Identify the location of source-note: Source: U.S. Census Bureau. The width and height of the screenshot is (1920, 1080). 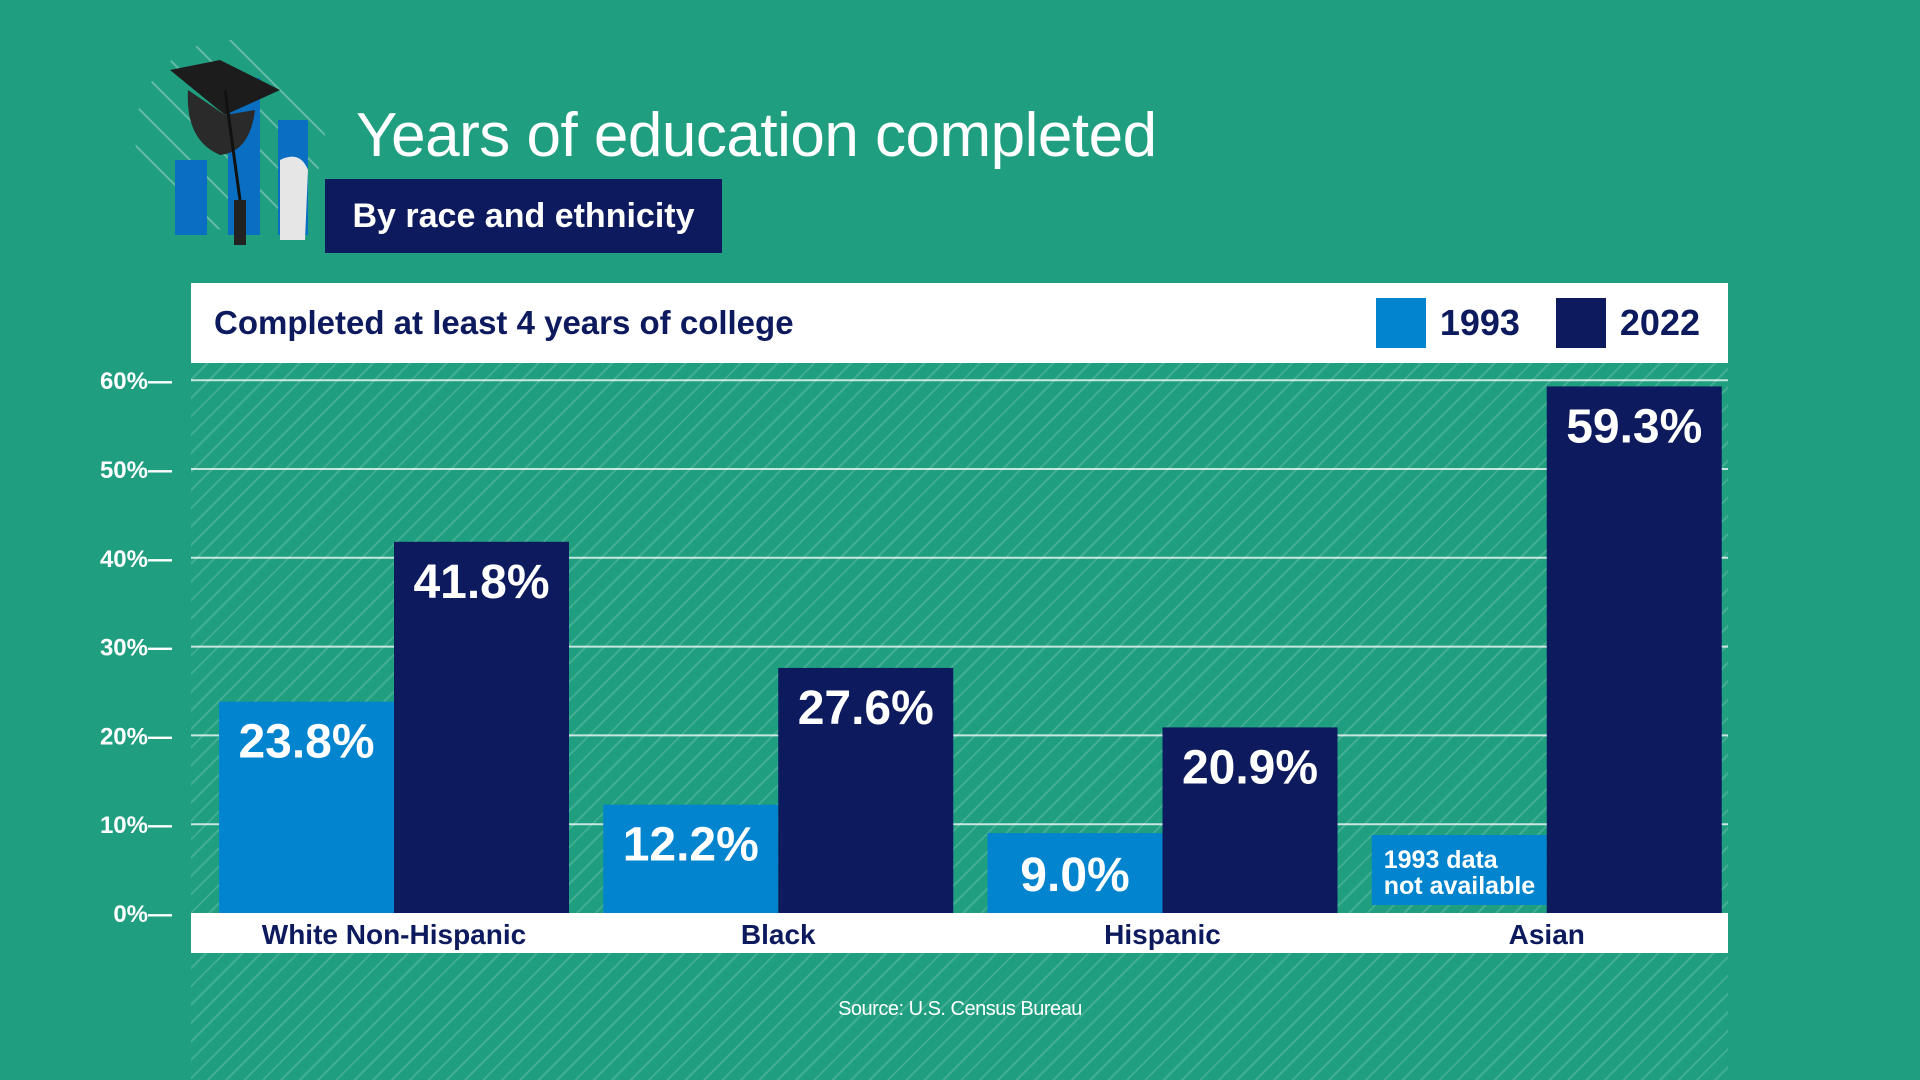
(960, 1009).